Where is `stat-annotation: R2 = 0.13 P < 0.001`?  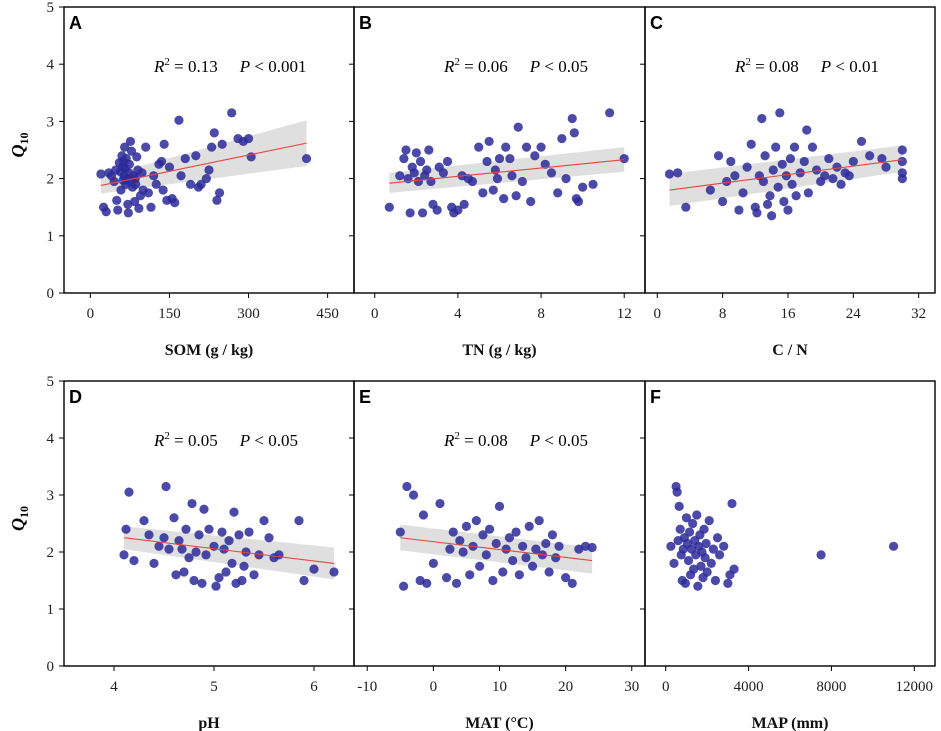
stat-annotation: R2 = 0.13 P < 0.001 is located at coordinates (229, 66).